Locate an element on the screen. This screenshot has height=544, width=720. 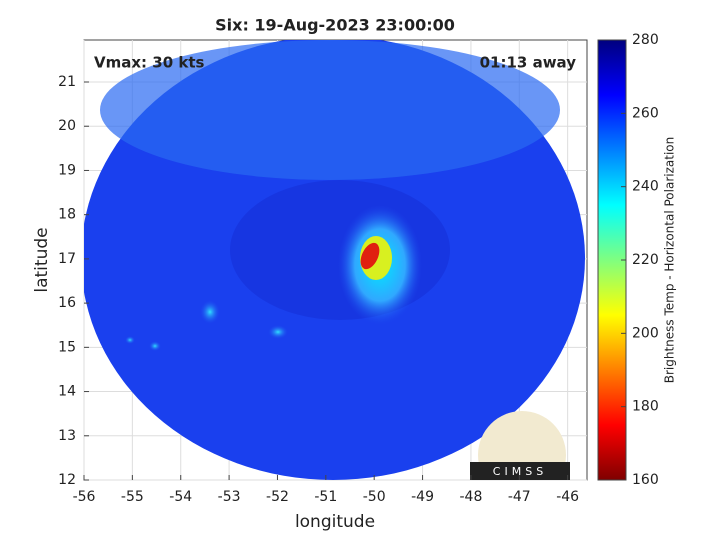
x-tick-label: -55 is located at coordinates (132, 497).